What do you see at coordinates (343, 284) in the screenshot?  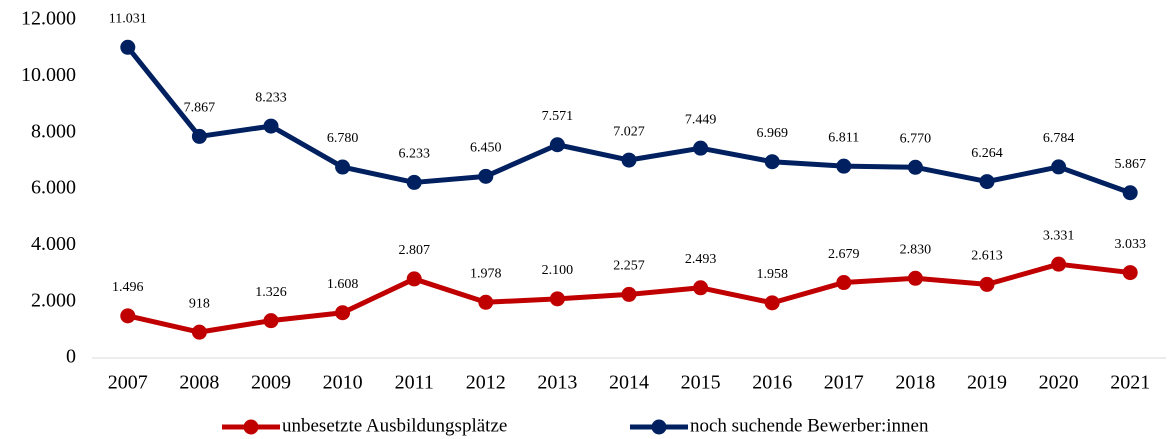 I see `data-label: 1.608` at bounding box center [343, 284].